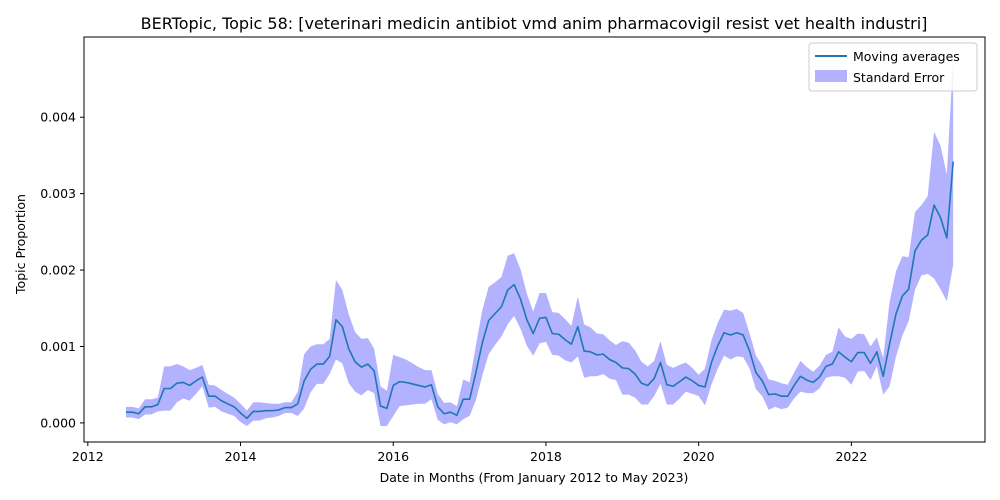 The image size is (1000, 500). What do you see at coordinates (58, 270) in the screenshot?
I see `y-tick-label: 0.002` at bounding box center [58, 270].